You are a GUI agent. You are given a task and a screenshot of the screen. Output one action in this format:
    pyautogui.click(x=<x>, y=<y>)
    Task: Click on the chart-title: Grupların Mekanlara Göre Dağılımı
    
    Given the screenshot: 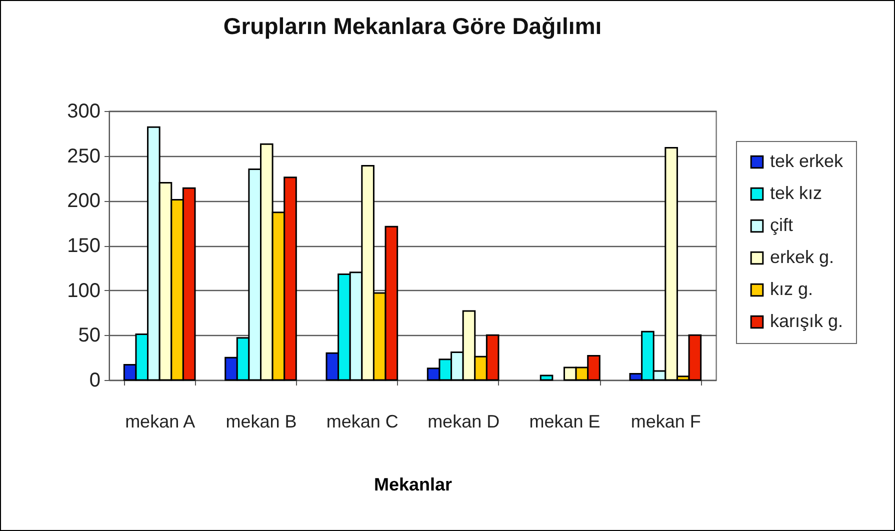 What is the action you would take?
    pyautogui.click(x=412, y=26)
    